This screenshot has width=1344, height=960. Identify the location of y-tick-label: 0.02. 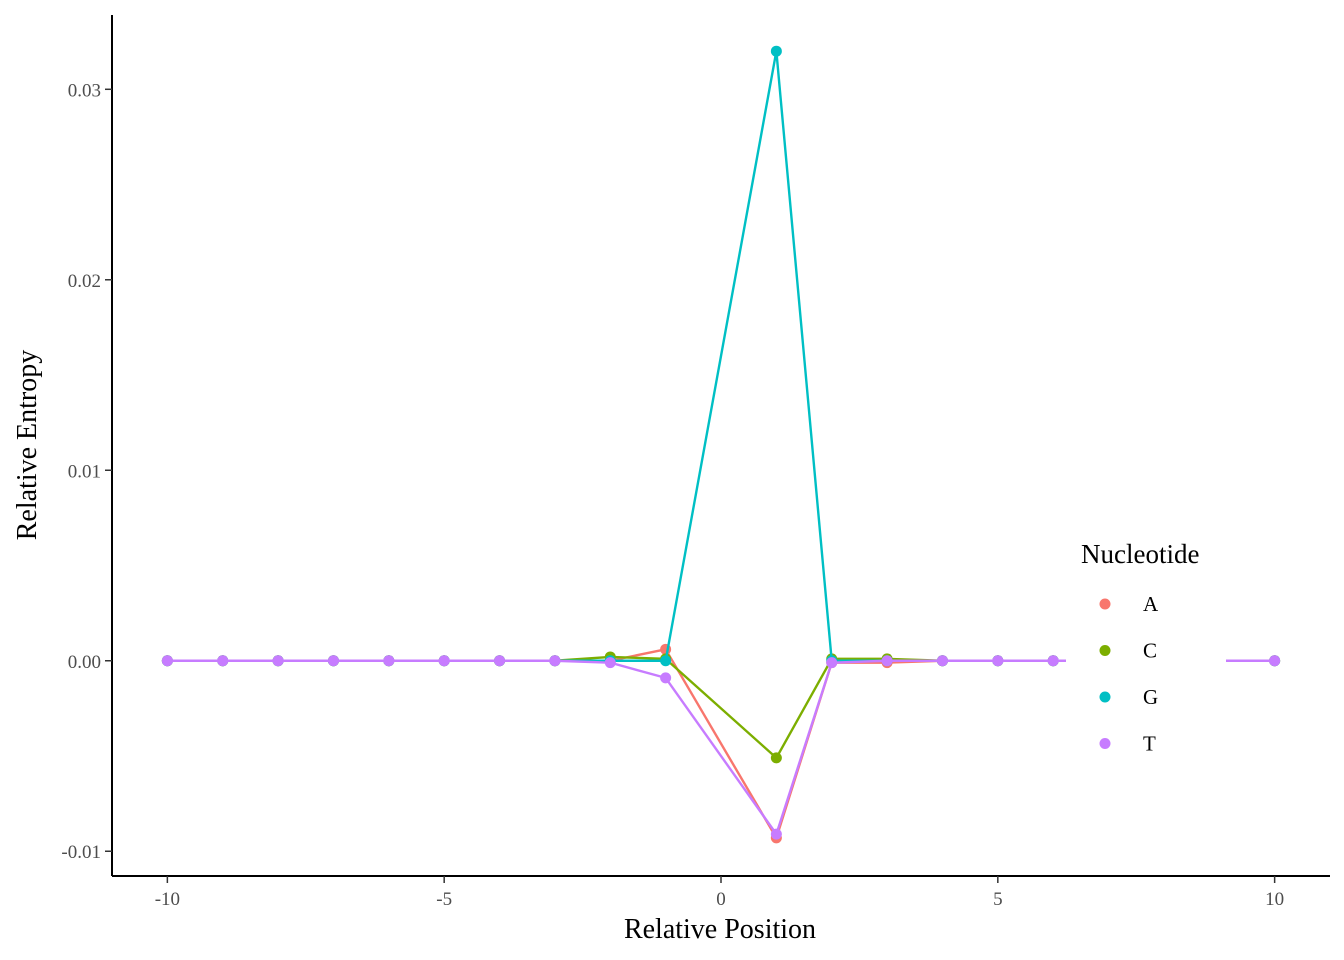
(84, 281).